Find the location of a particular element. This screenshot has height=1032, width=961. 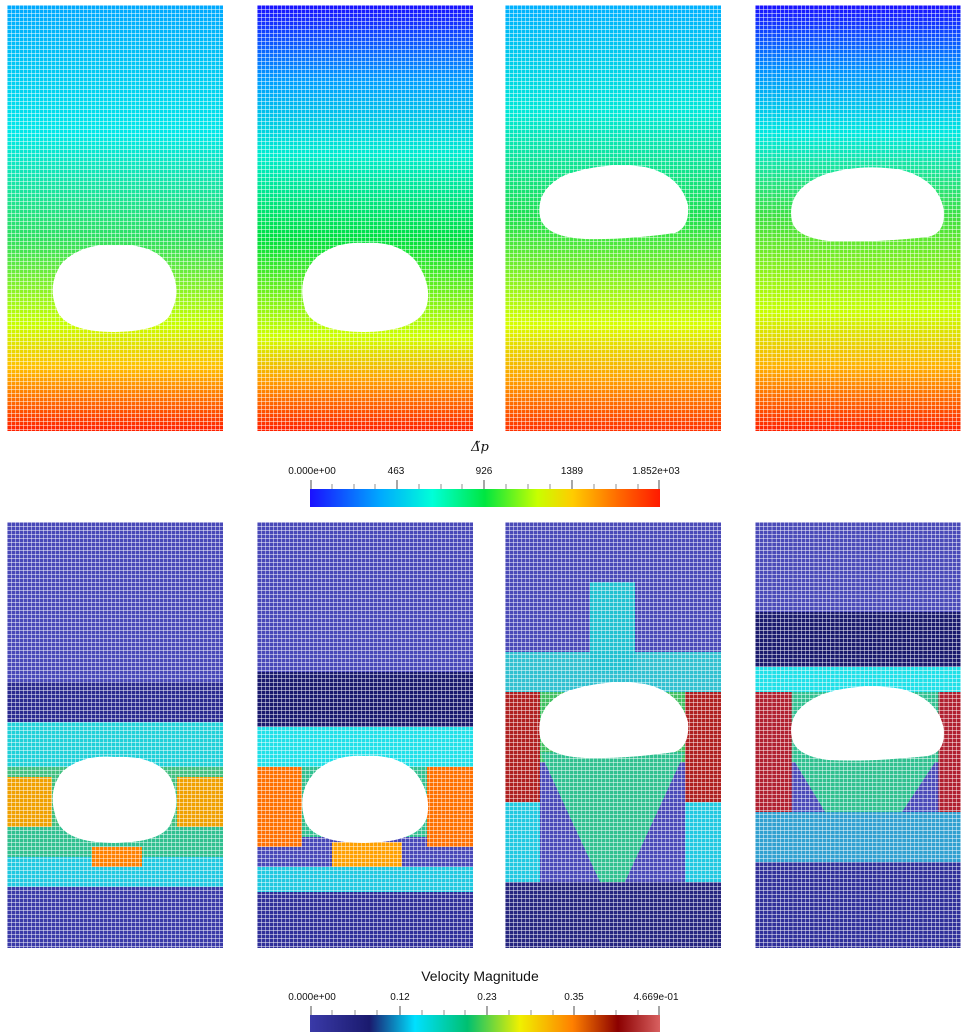

pressure-colorbar-title: Δ̃p is located at coordinates (480, 447).